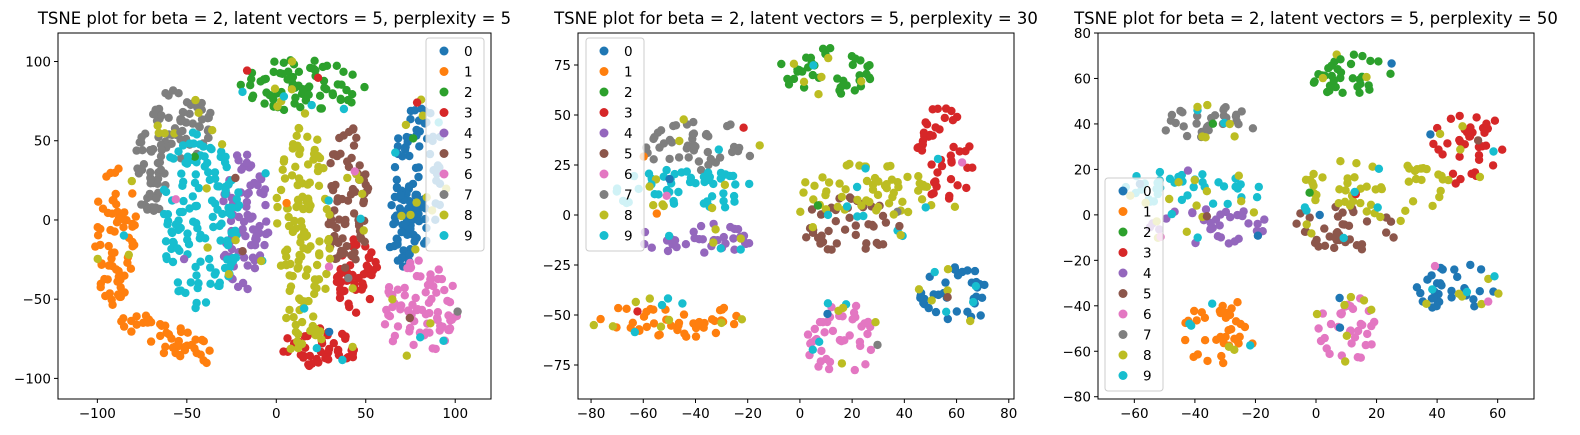  What do you see at coordinates (1134, 284) in the screenshot?
I see `legend-box` at bounding box center [1134, 284].